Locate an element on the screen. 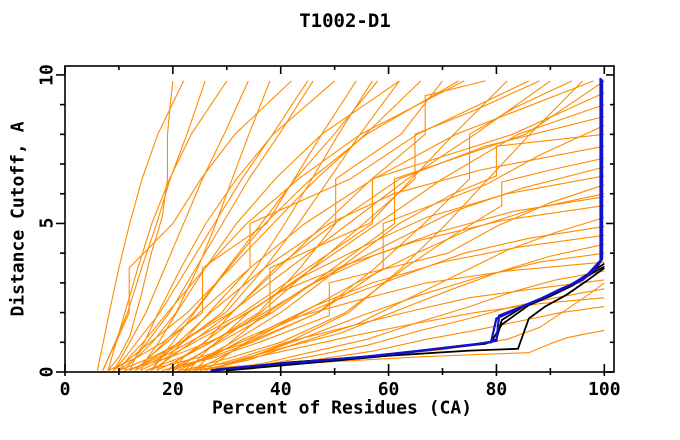  model-01-curve is located at coordinates (140, 225).